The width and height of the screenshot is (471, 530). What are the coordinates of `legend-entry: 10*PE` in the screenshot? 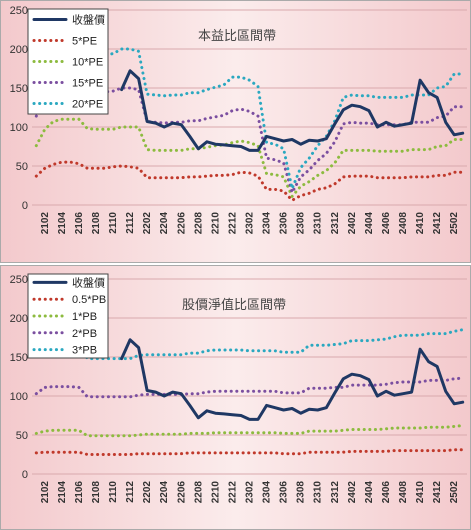 It's located at (87, 63).